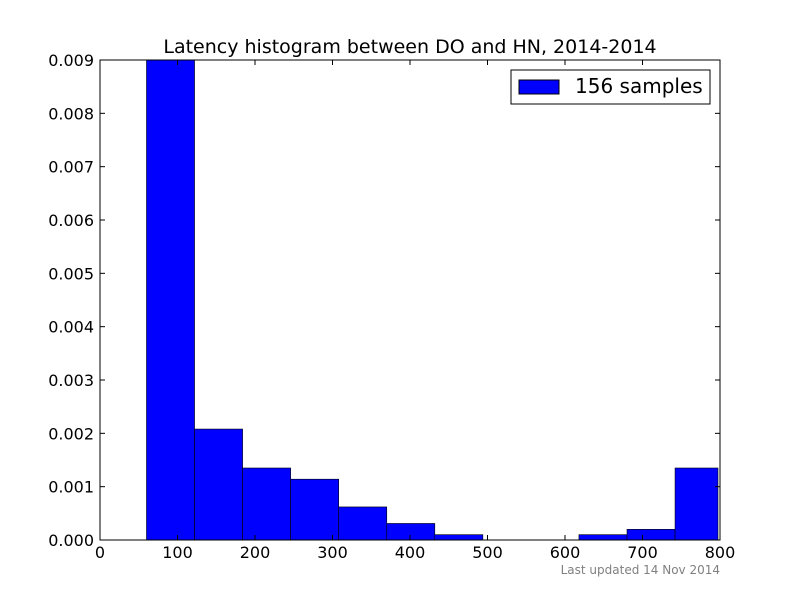 This screenshot has width=800, height=600. What do you see at coordinates (71, 487) in the screenshot?
I see `y-tick-label: 0.001` at bounding box center [71, 487].